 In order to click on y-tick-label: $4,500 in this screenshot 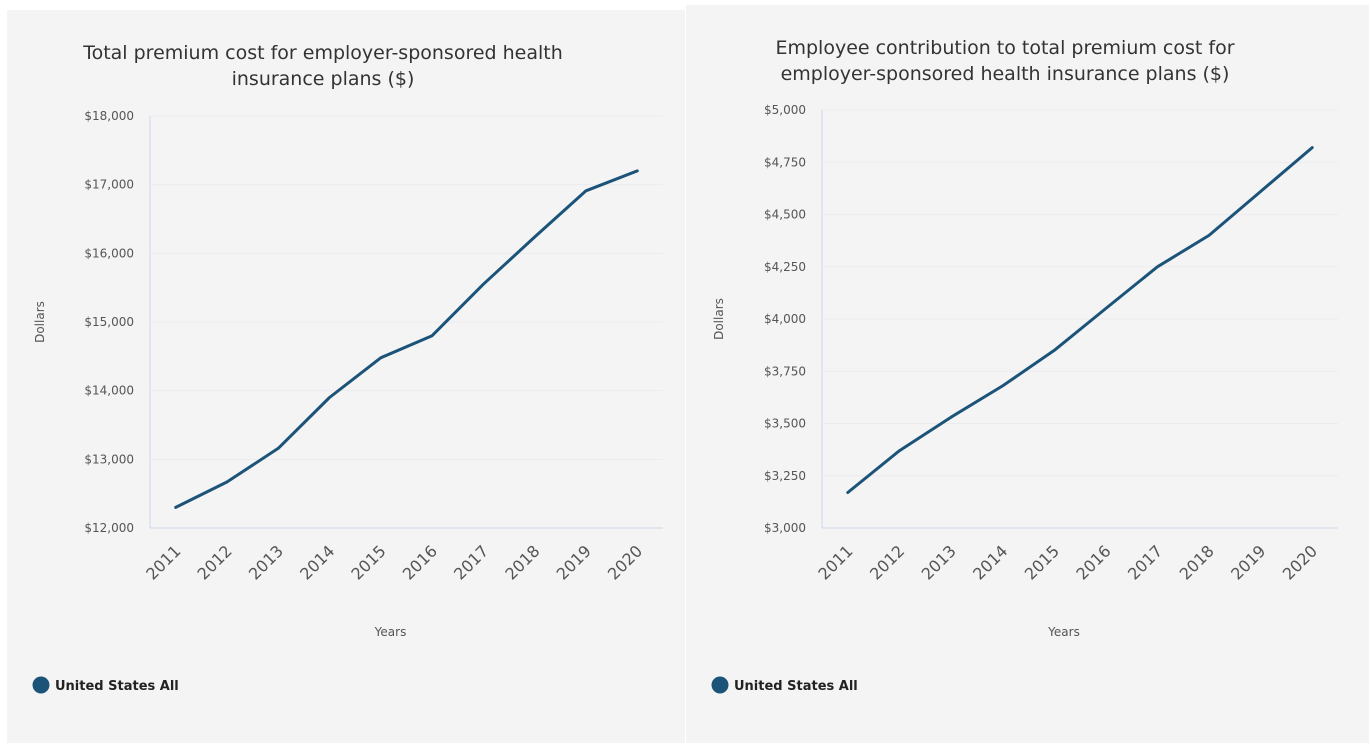, I will do `click(785, 215)`.